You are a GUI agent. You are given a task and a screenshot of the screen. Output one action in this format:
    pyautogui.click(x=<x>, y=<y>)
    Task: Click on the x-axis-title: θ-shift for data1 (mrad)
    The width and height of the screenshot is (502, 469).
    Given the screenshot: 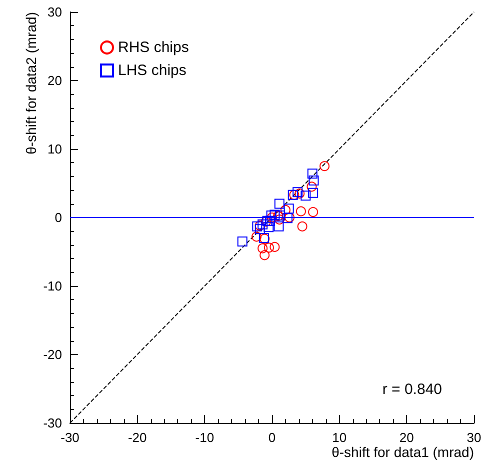 What is the action you would take?
    pyautogui.click(x=403, y=452)
    